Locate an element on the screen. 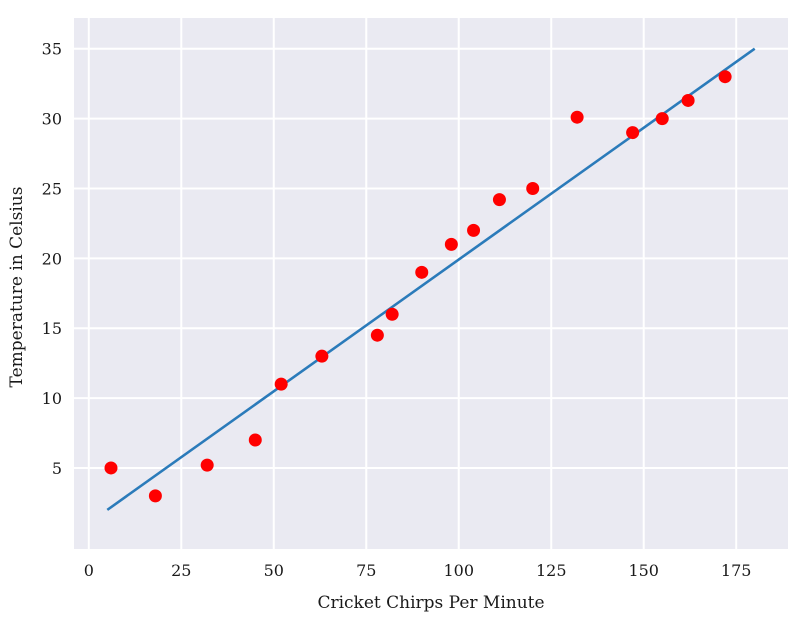 This screenshot has width=811, height=622. y-tick-label: 20 is located at coordinates (52, 258).